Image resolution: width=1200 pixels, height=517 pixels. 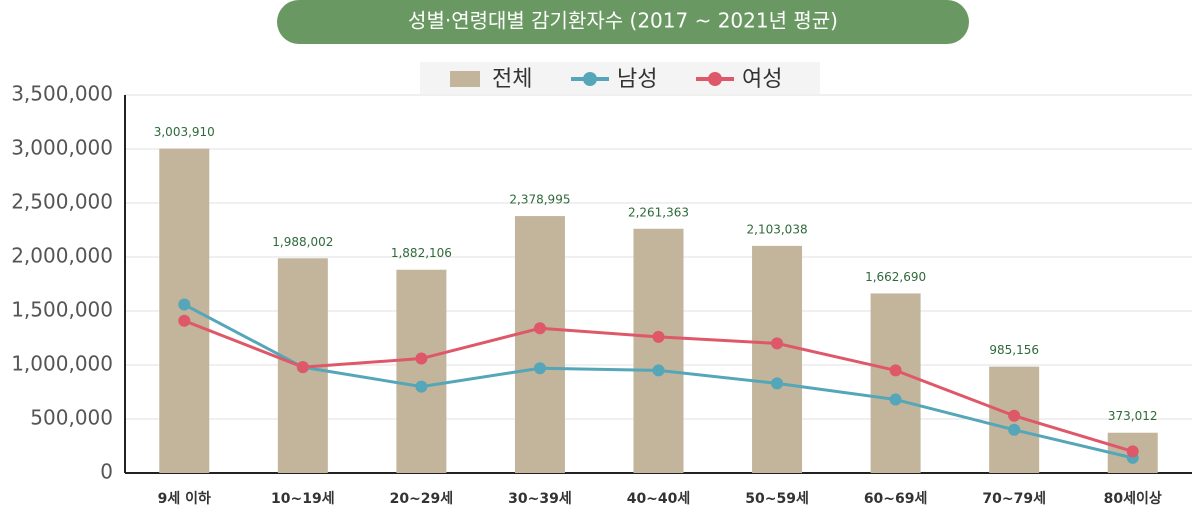 What do you see at coordinates (637, 79) in the screenshot?
I see `legend-label: 남성` at bounding box center [637, 79].